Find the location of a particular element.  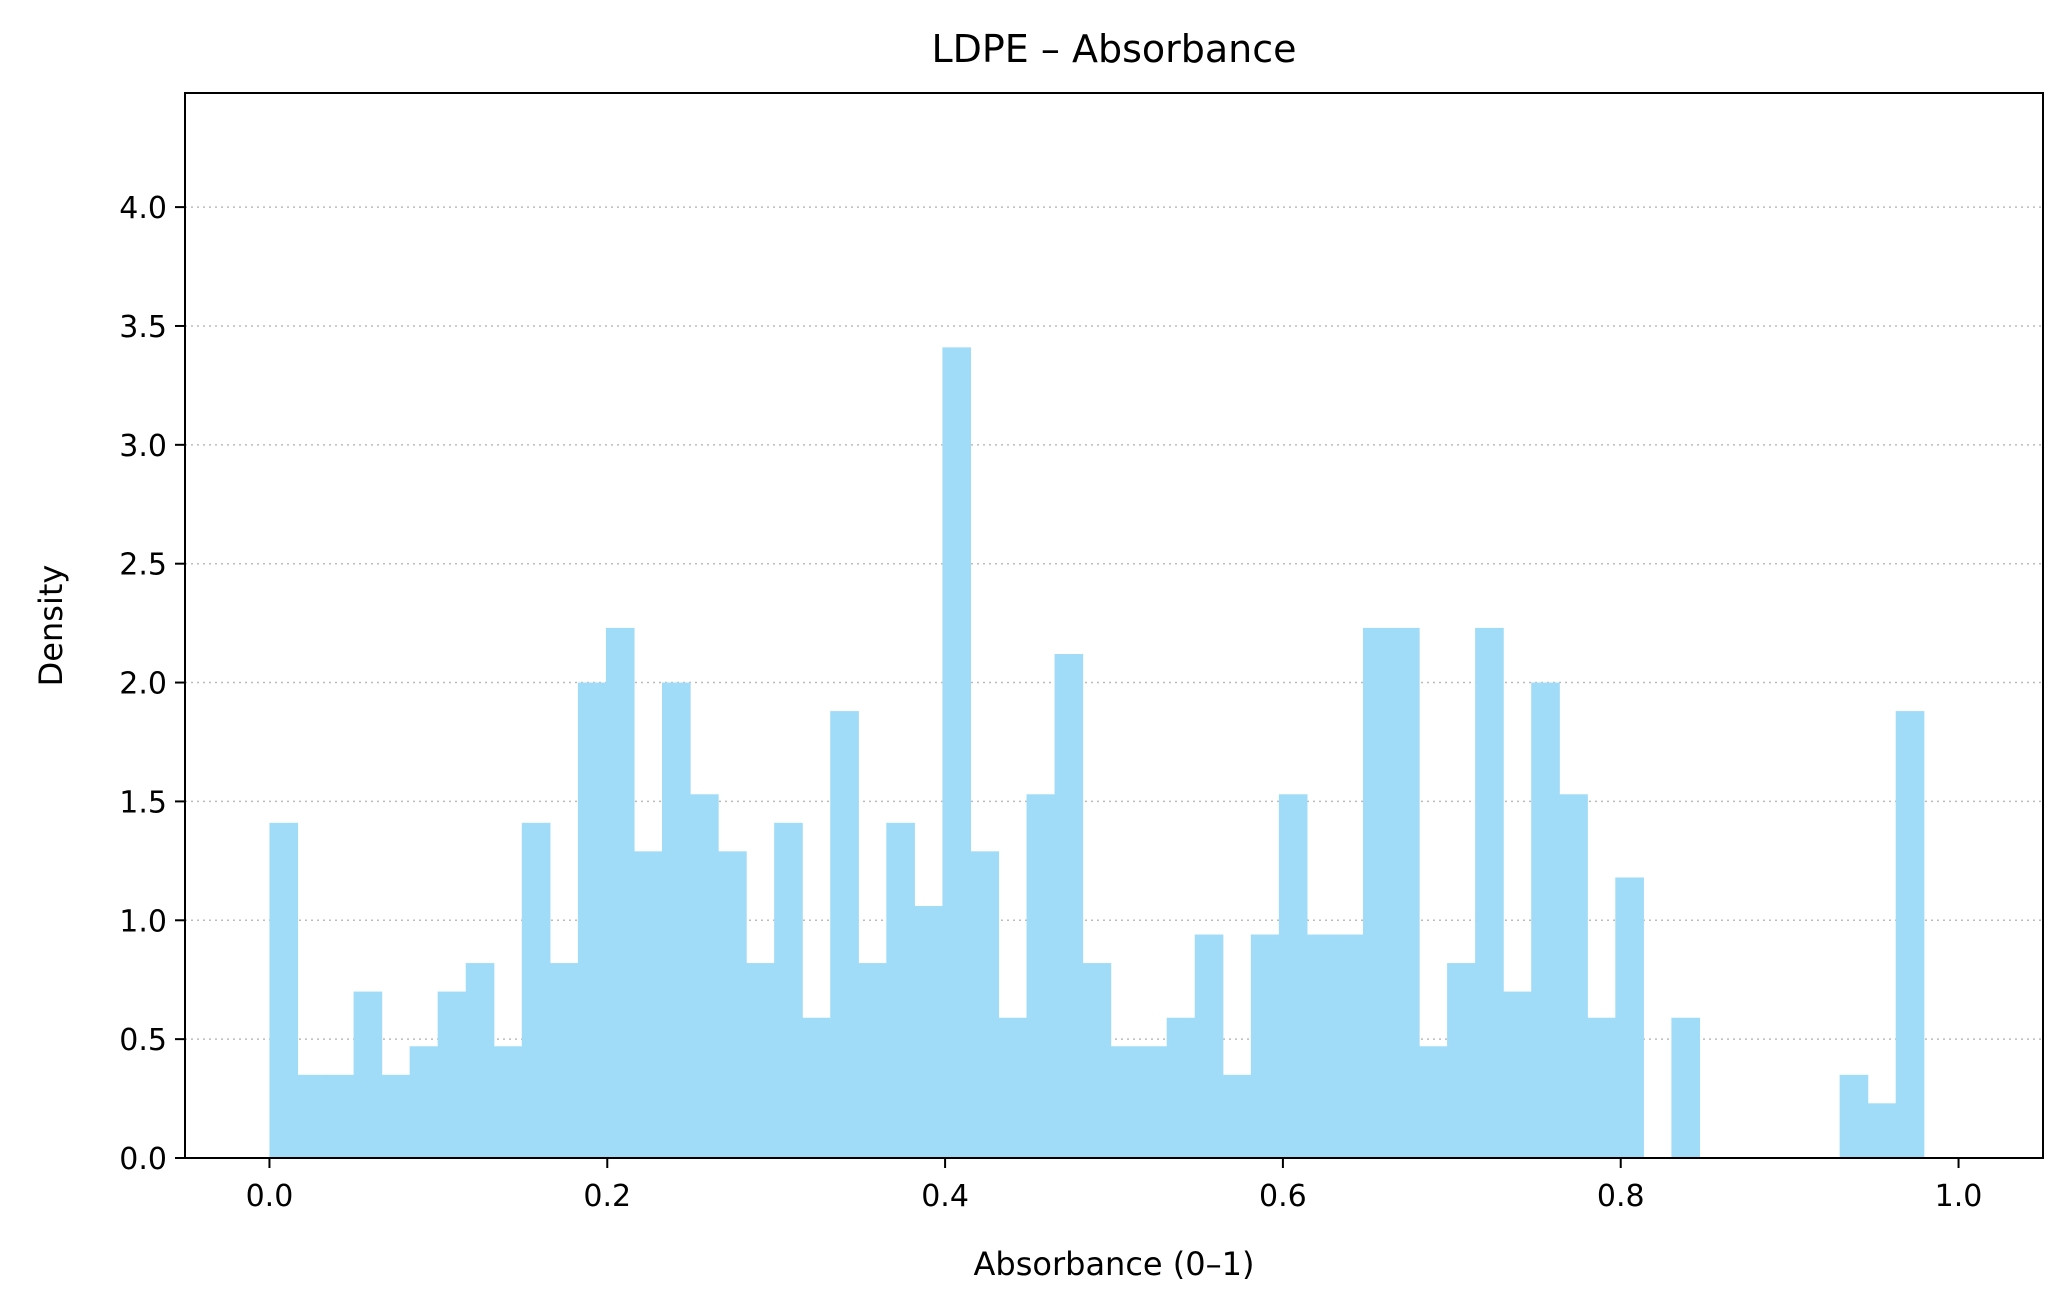

x-tick-label: 1.0 is located at coordinates (1959, 1196).